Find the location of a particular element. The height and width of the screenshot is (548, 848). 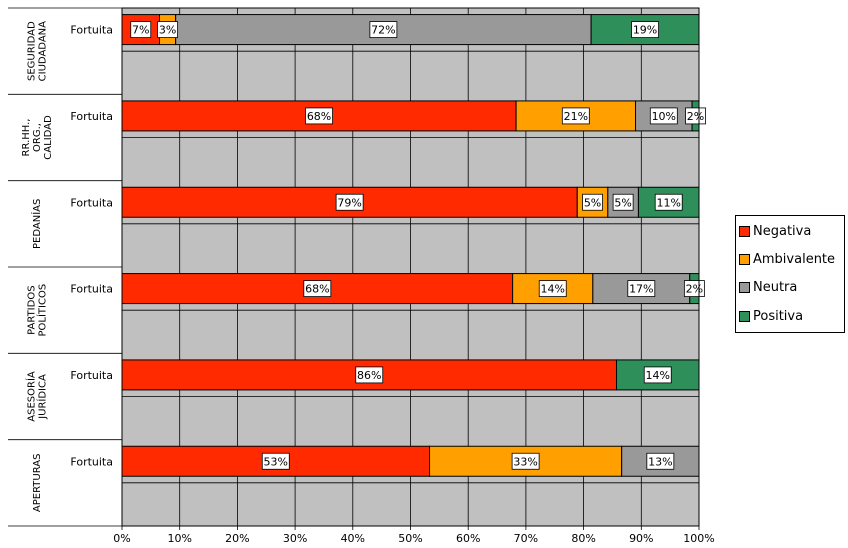

legend-item-positiva: Positiva is located at coordinates (771, 316).